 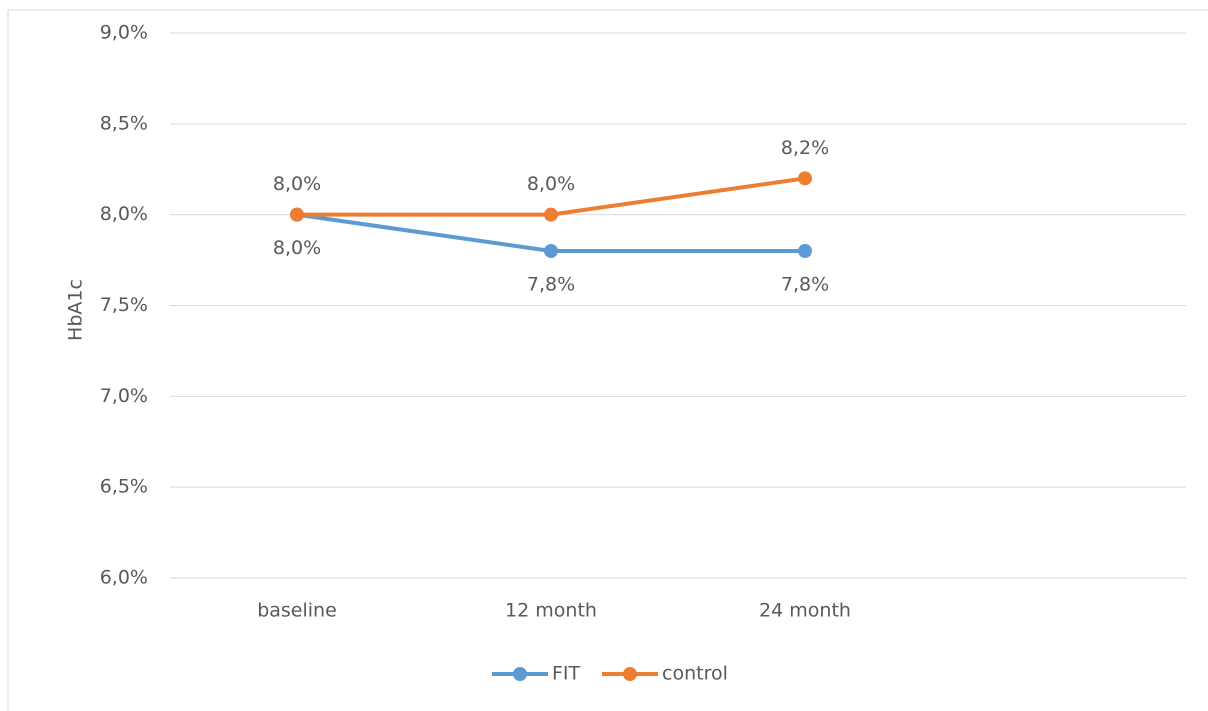 I want to click on data-label: 8,2%, so click(x=805, y=148).